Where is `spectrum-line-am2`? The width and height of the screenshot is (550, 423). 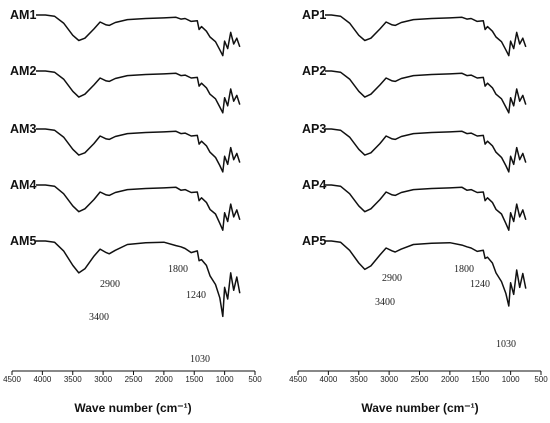 spectrum-line-am2 is located at coordinates (138, 92).